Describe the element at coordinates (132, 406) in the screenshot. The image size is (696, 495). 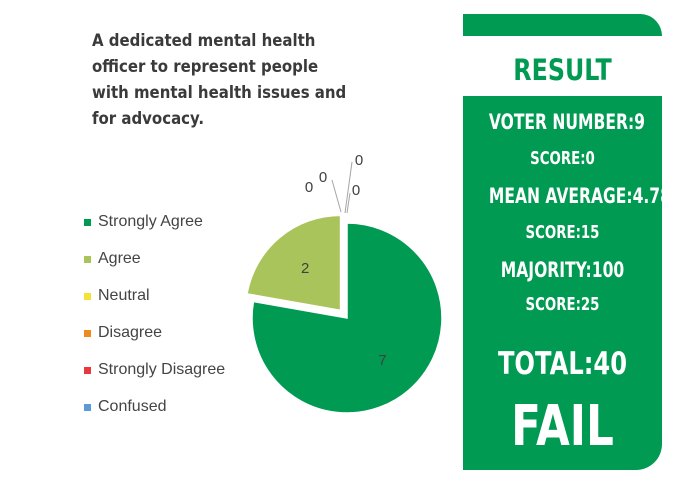
I see `legend-label: Confused` at that location.